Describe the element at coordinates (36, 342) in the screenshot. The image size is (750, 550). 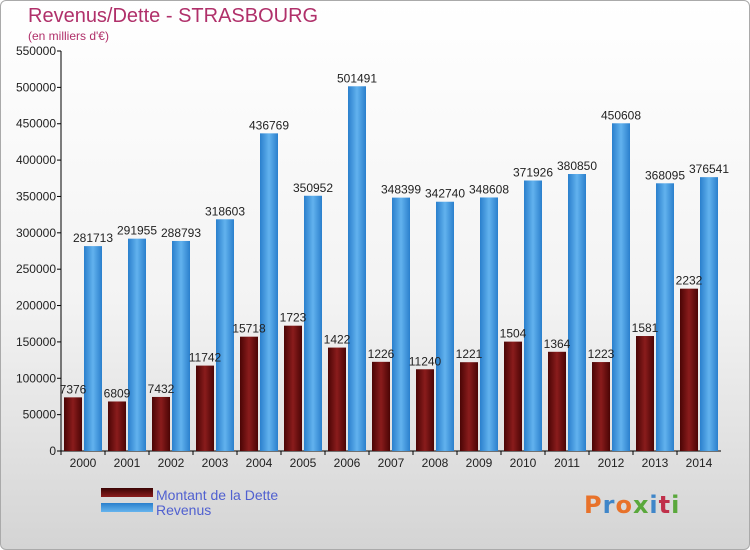
I see `y-tick-label: 150000` at that location.